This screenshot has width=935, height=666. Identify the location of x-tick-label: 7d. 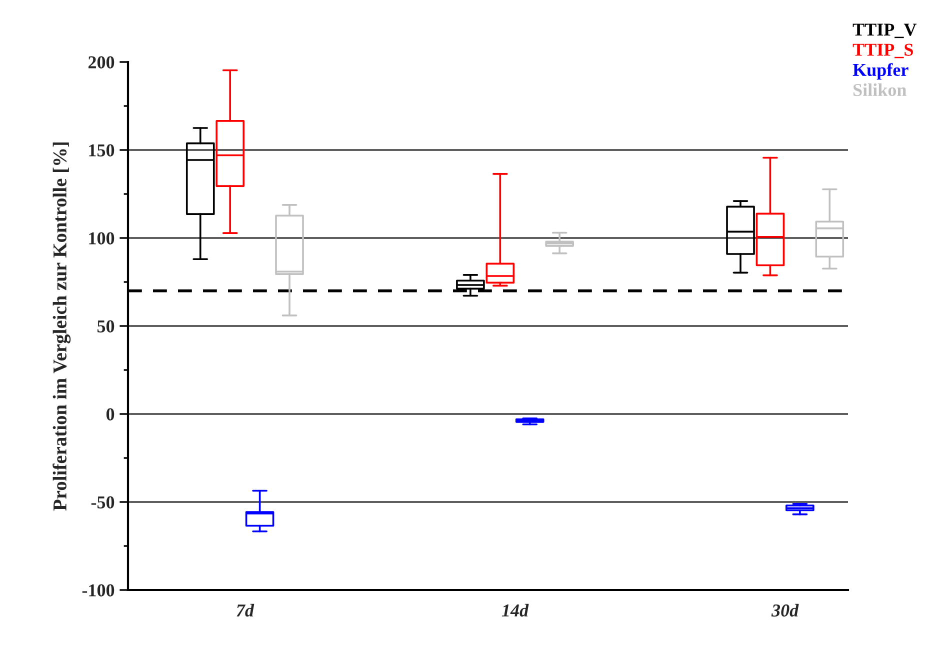
(245, 610).